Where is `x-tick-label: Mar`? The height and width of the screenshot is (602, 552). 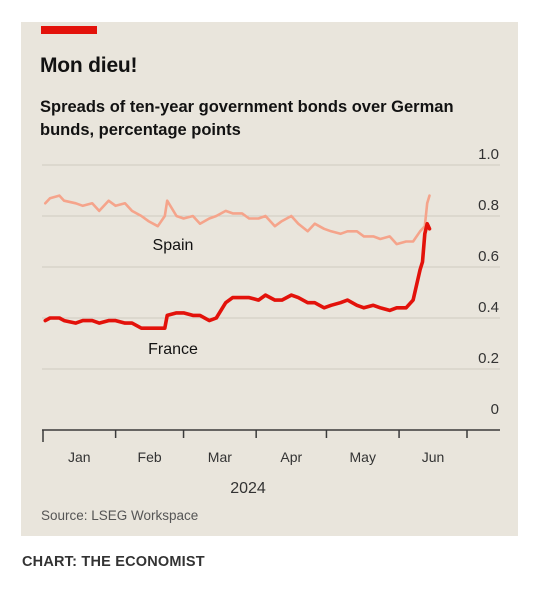
x-tick-label: Mar is located at coordinates (220, 457).